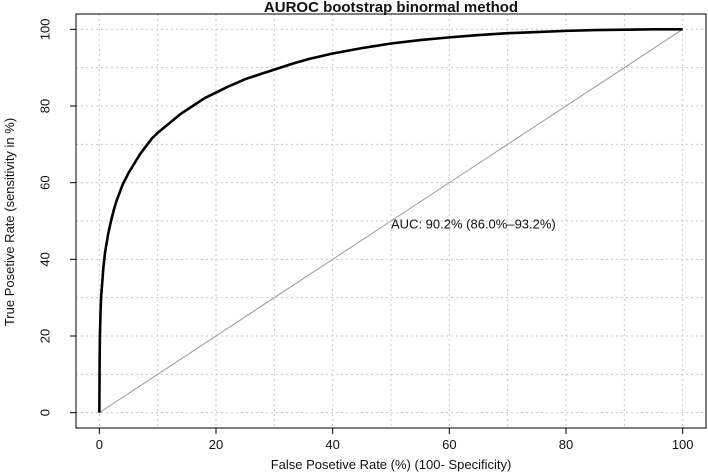  What do you see at coordinates (99, 444) in the screenshot?
I see `x-tick-label: 0` at bounding box center [99, 444].